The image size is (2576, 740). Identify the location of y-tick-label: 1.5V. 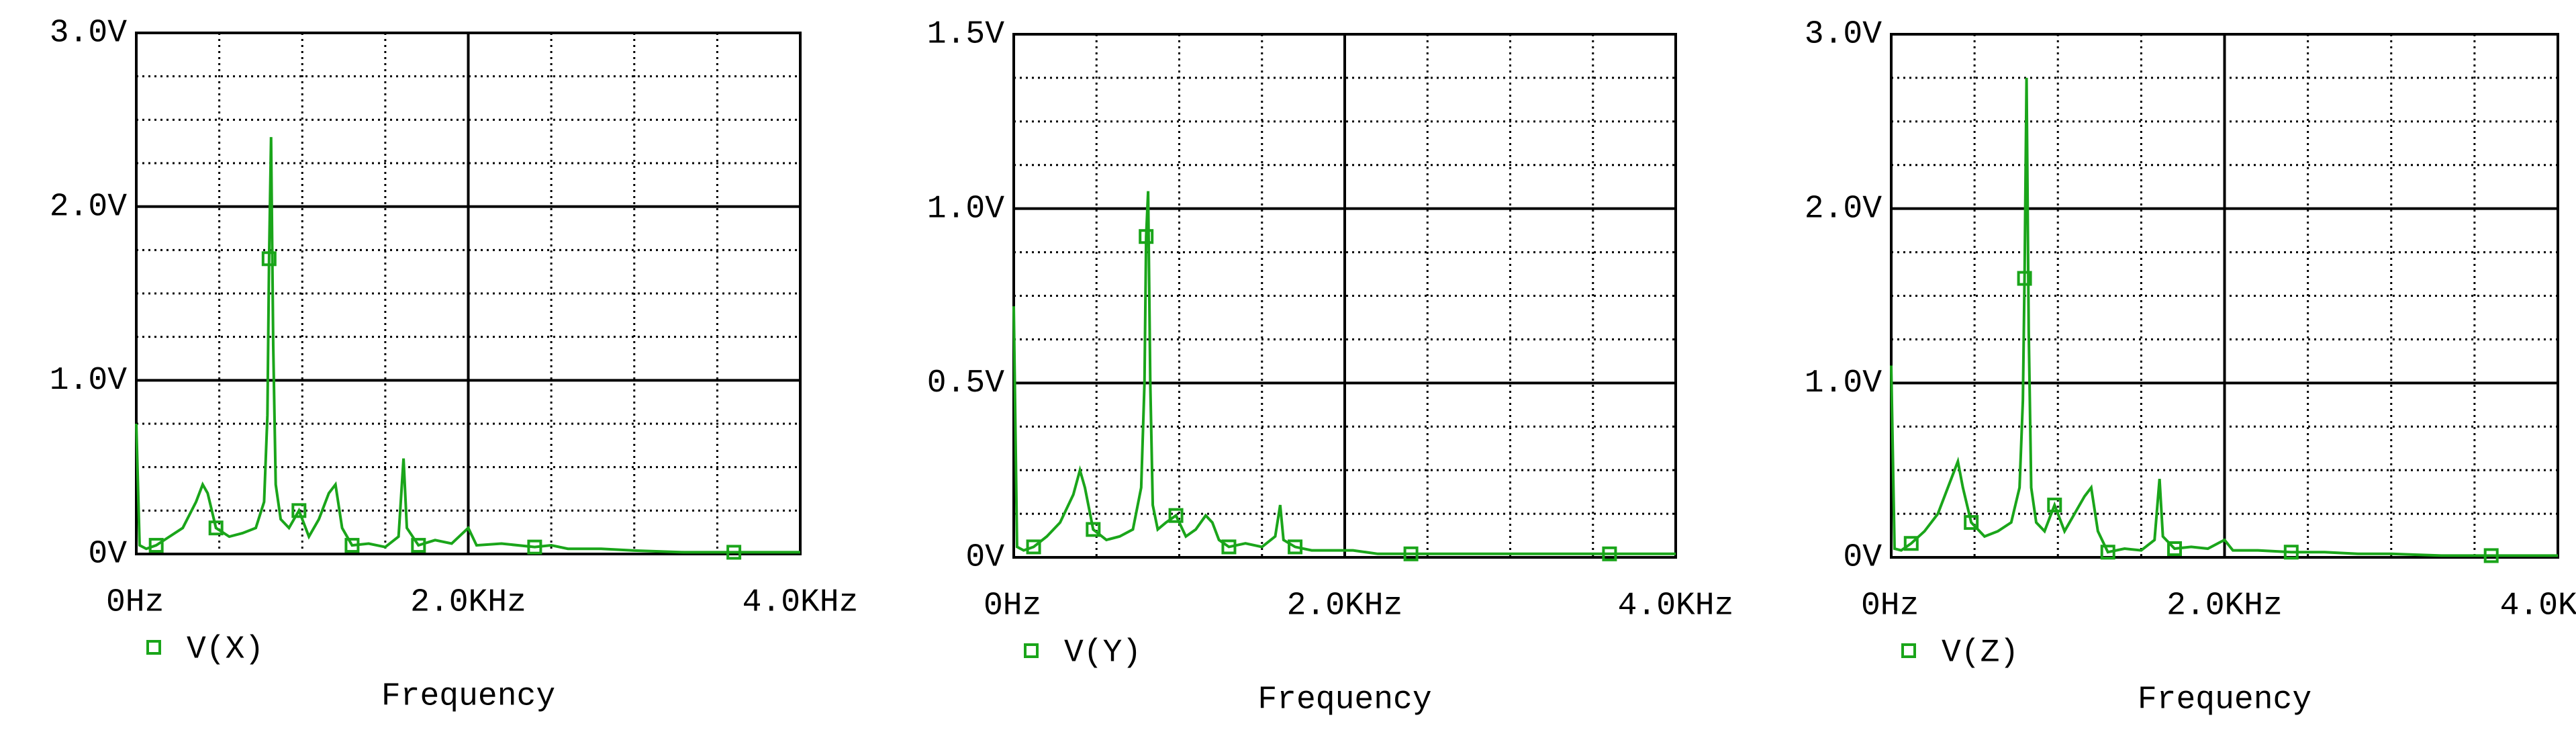
(965, 35).